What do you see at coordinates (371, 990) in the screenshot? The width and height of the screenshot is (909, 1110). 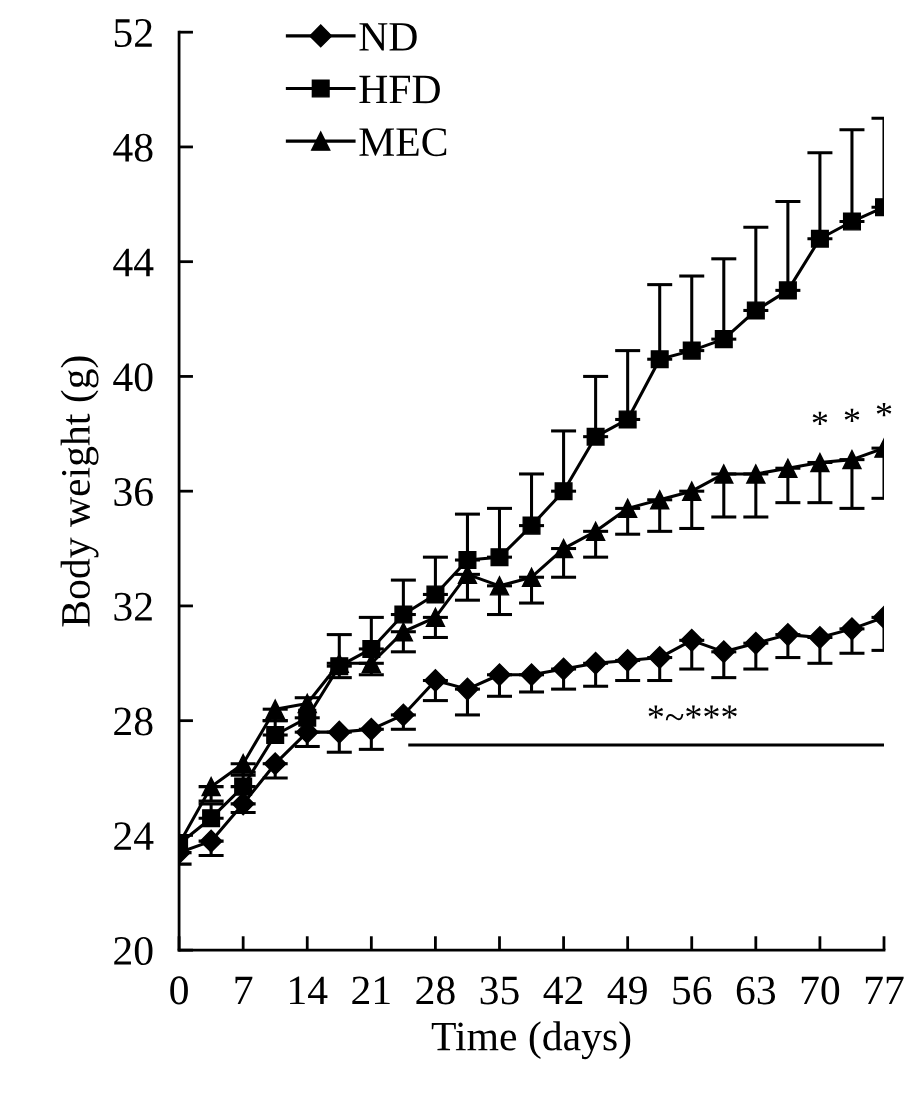 I see `x-tick-label: 21` at bounding box center [371, 990].